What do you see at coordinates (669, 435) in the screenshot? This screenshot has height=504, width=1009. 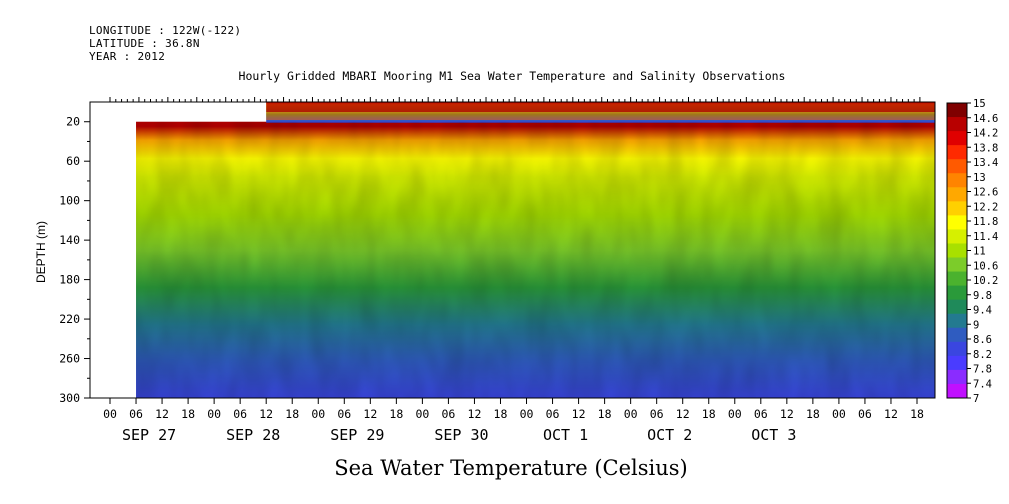 I see `x-day-label: OCT 2` at bounding box center [669, 435].